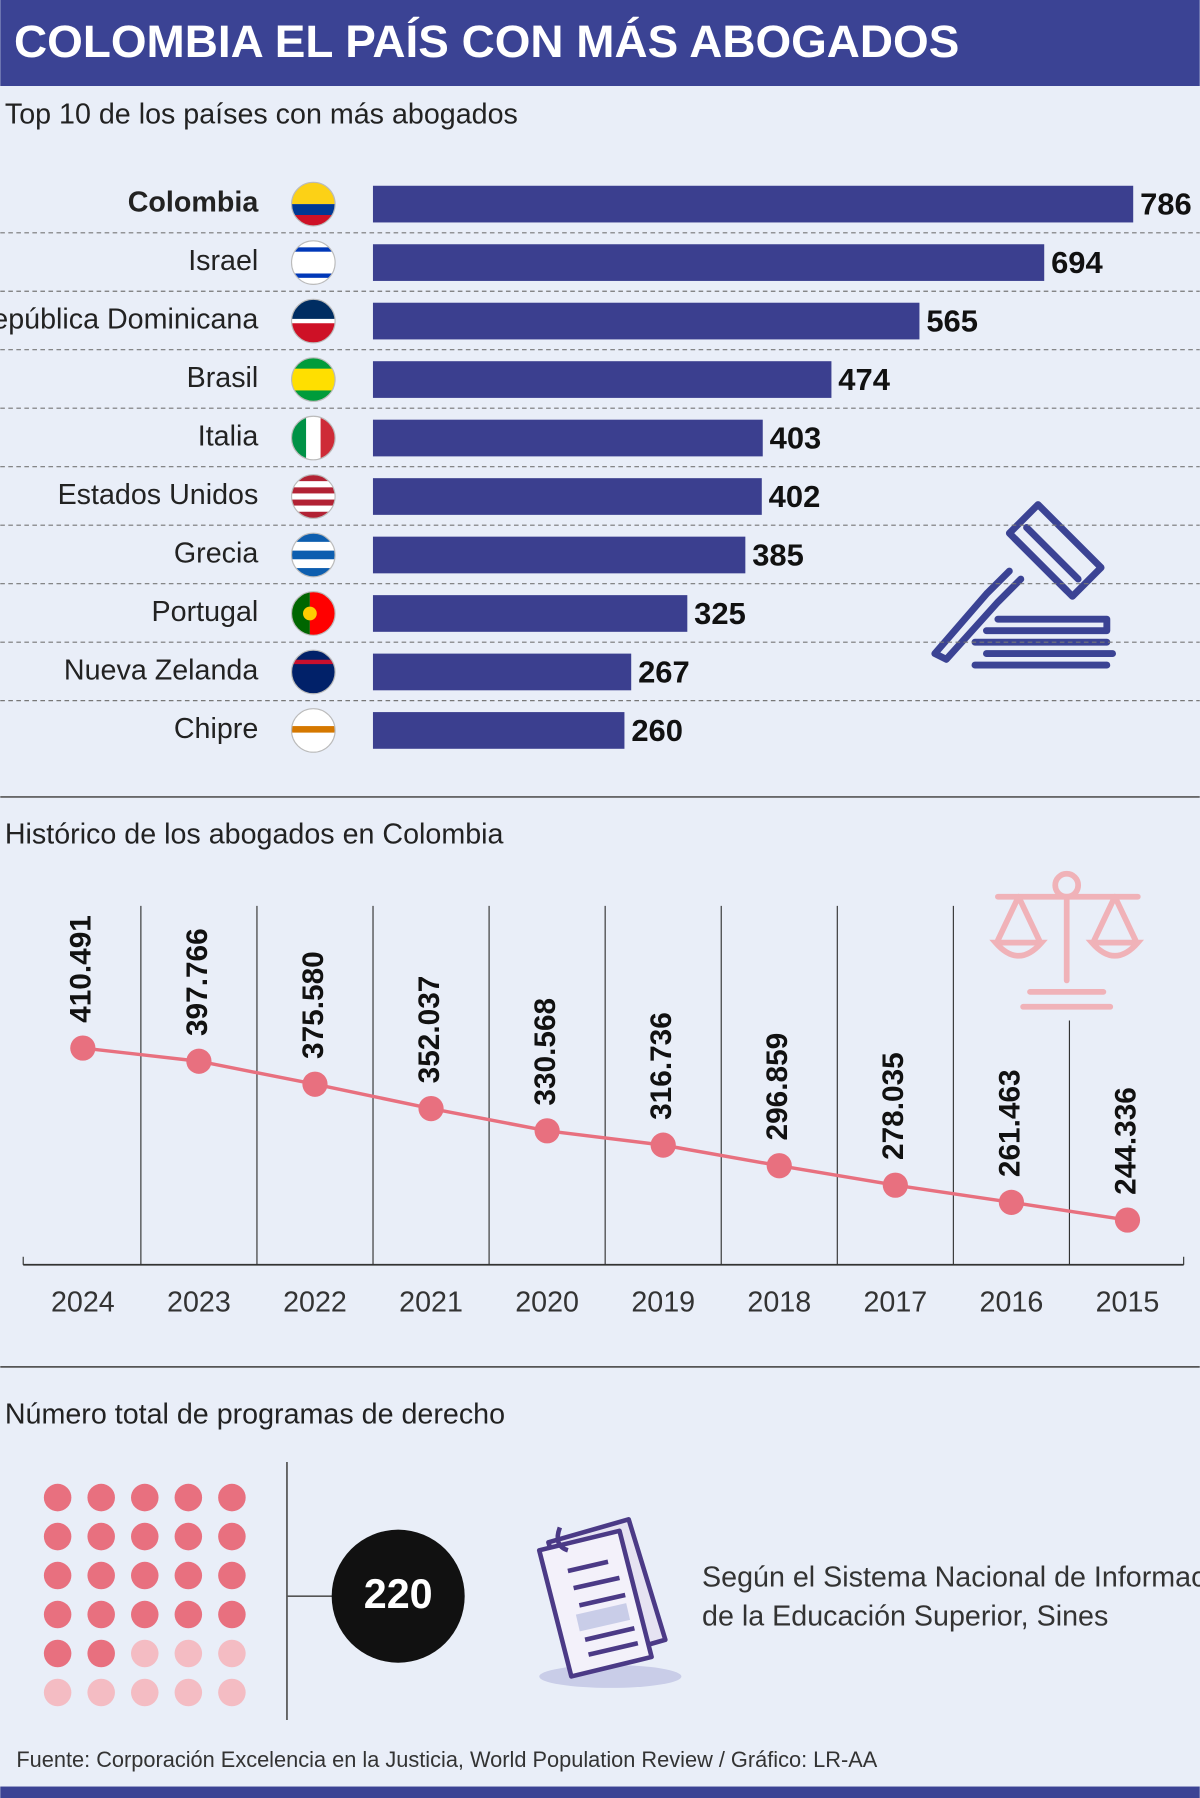 This screenshot has height=1798, width=1200. Describe the element at coordinates (547, 1302) in the screenshot. I see `x-tick-label: 2020` at that location.